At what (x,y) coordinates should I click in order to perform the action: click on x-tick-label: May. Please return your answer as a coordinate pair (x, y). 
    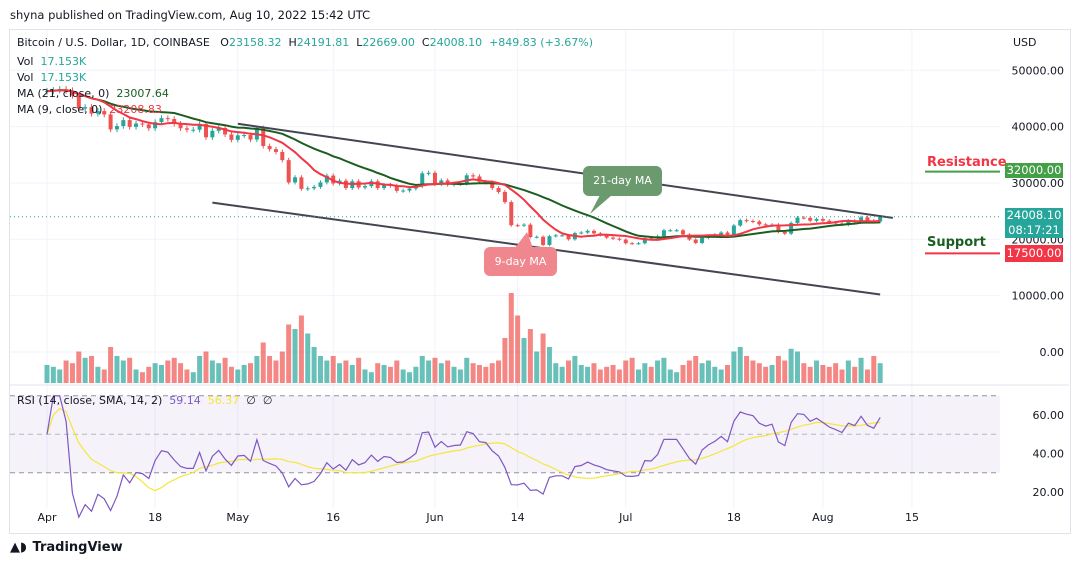
    Looking at the image, I should click on (237, 517).